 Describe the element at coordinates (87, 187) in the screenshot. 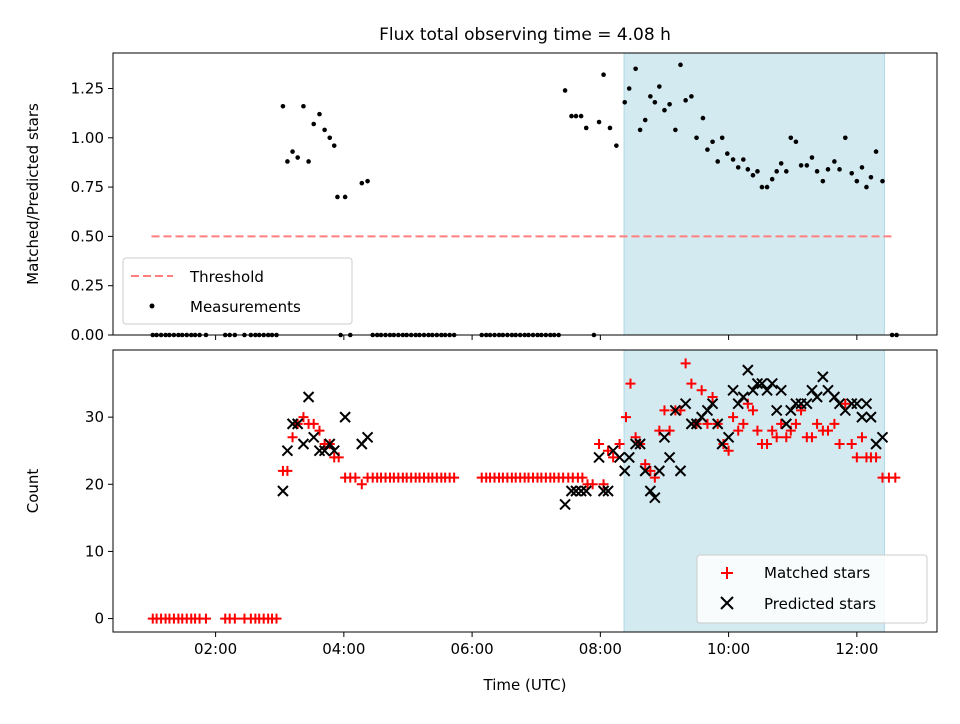

I see `y-tick-label: 0.75` at that location.